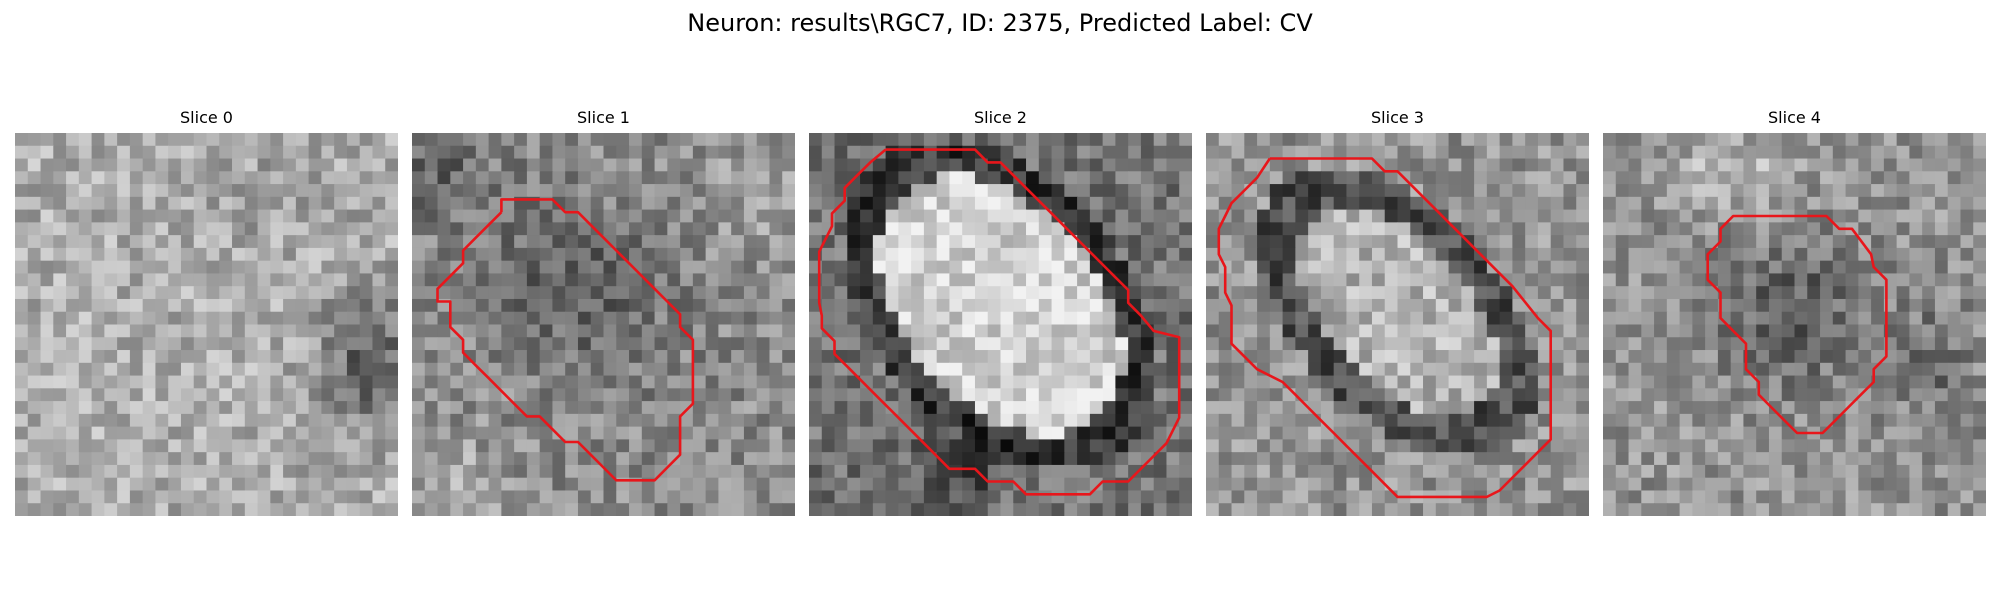 This screenshot has height=600, width=2000. I want to click on slice-panel-4: Slice 4, so click(1794, 312).